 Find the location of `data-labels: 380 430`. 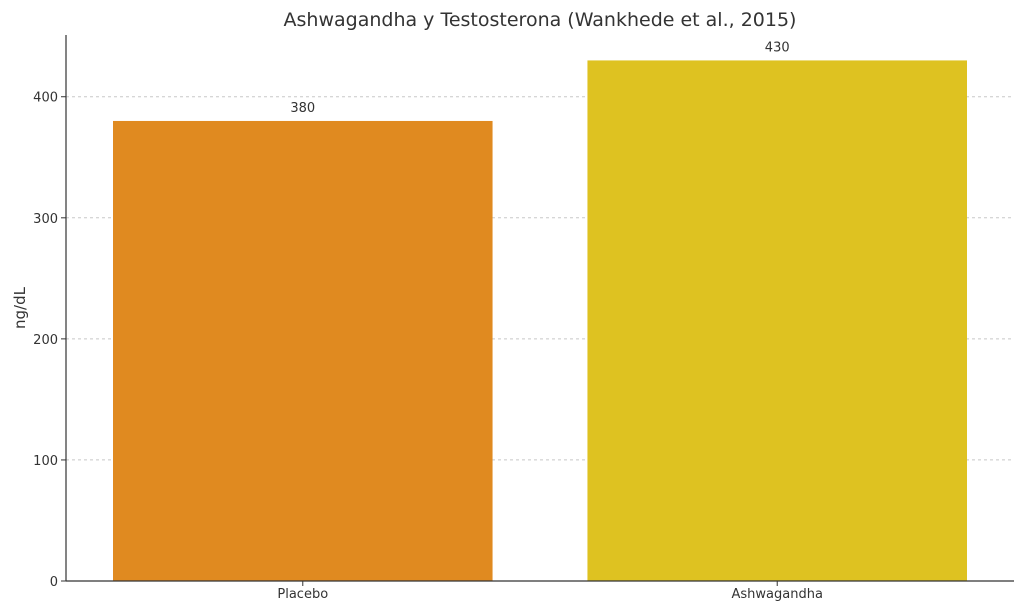

data-labels: 380 430 is located at coordinates (539, 78).